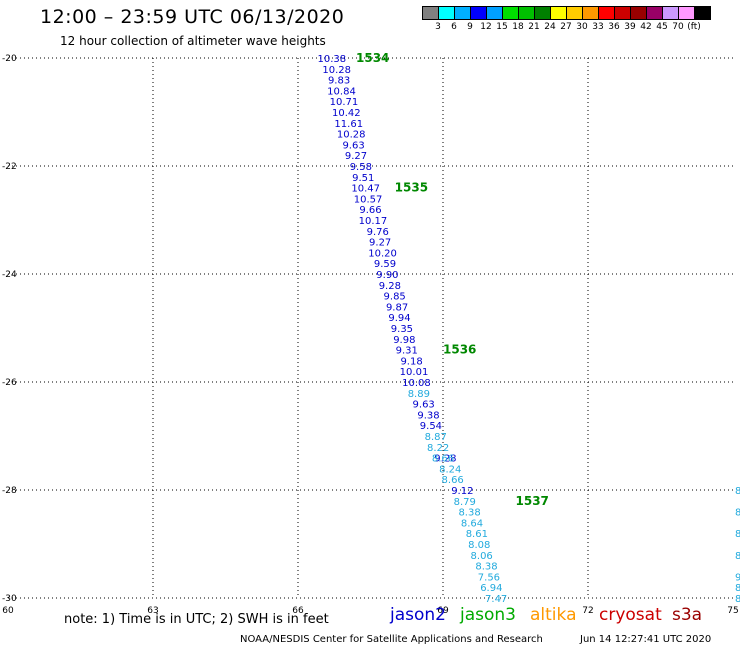 The image size is (740, 650). Describe the element at coordinates (9, 491) in the screenshot. I see `y-tick-label: -28` at that location.